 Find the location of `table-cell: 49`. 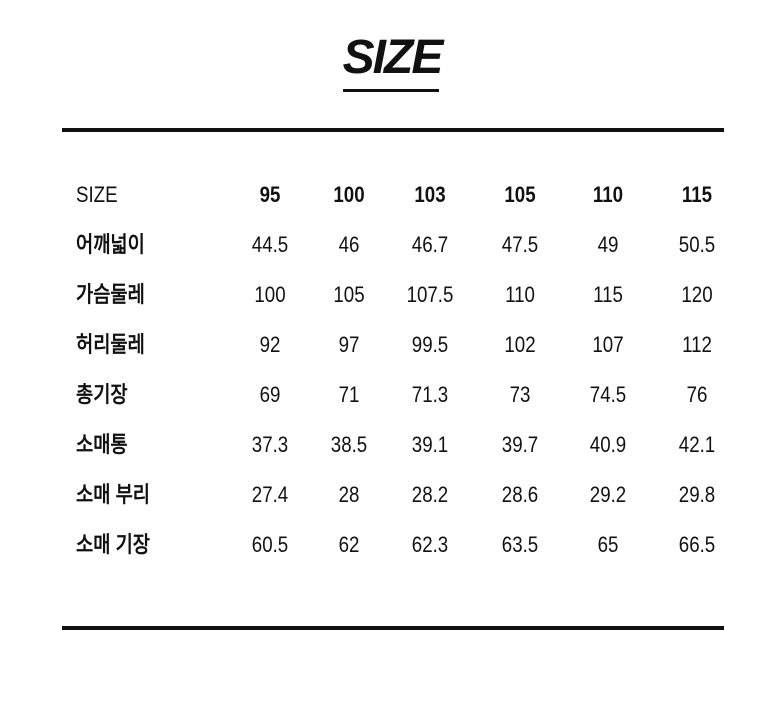

table-cell: 49 is located at coordinates (608, 244).